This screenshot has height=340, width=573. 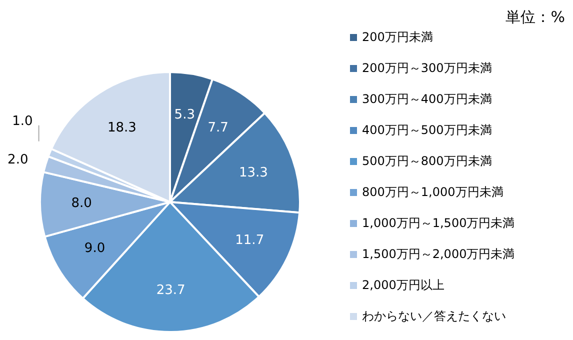 I want to click on text: 単位：%, so click(x=535, y=17).